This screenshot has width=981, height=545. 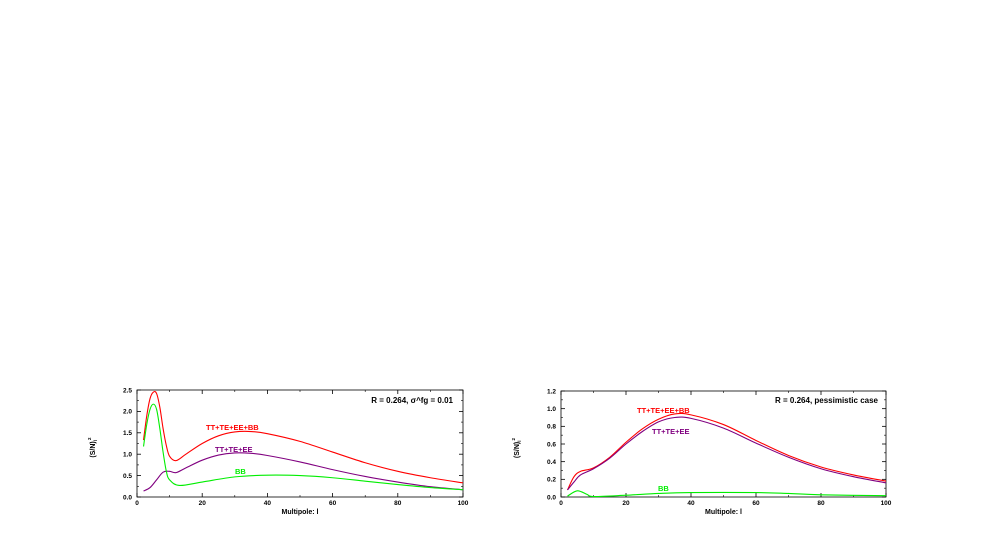 What do you see at coordinates (127, 412) in the screenshot?
I see `y-tick-label: 2.0` at bounding box center [127, 412].